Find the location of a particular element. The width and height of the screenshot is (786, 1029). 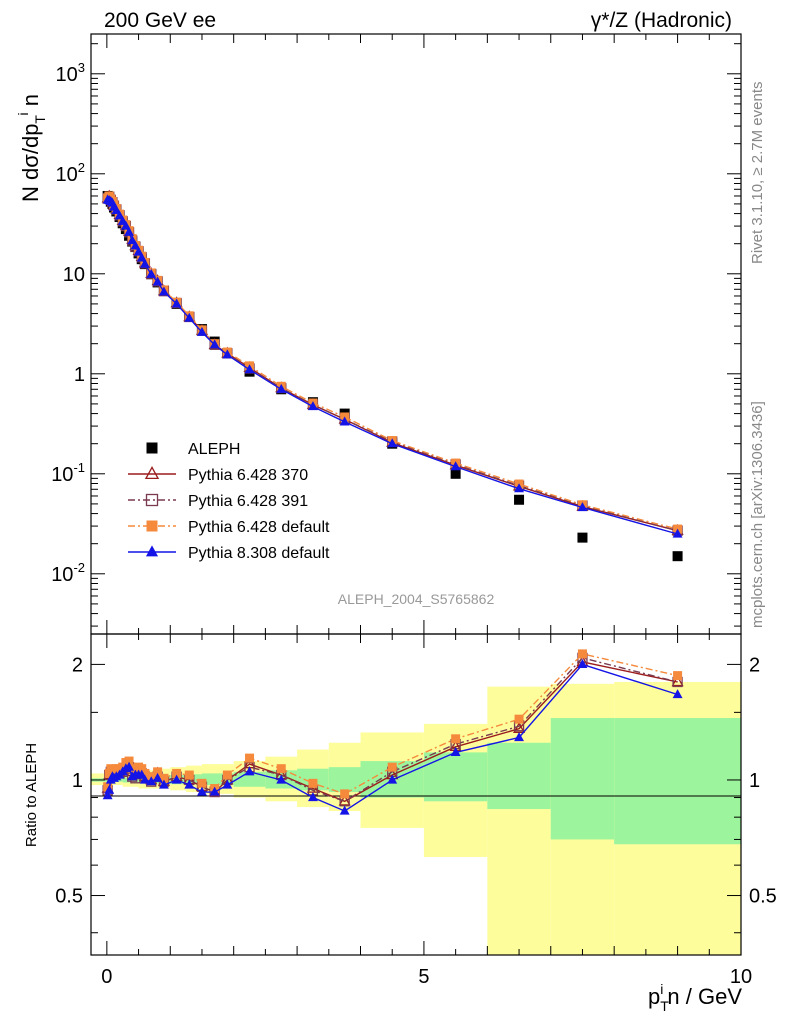

svg-text: N dσ/dpTi n is located at coordinates (31, 148).